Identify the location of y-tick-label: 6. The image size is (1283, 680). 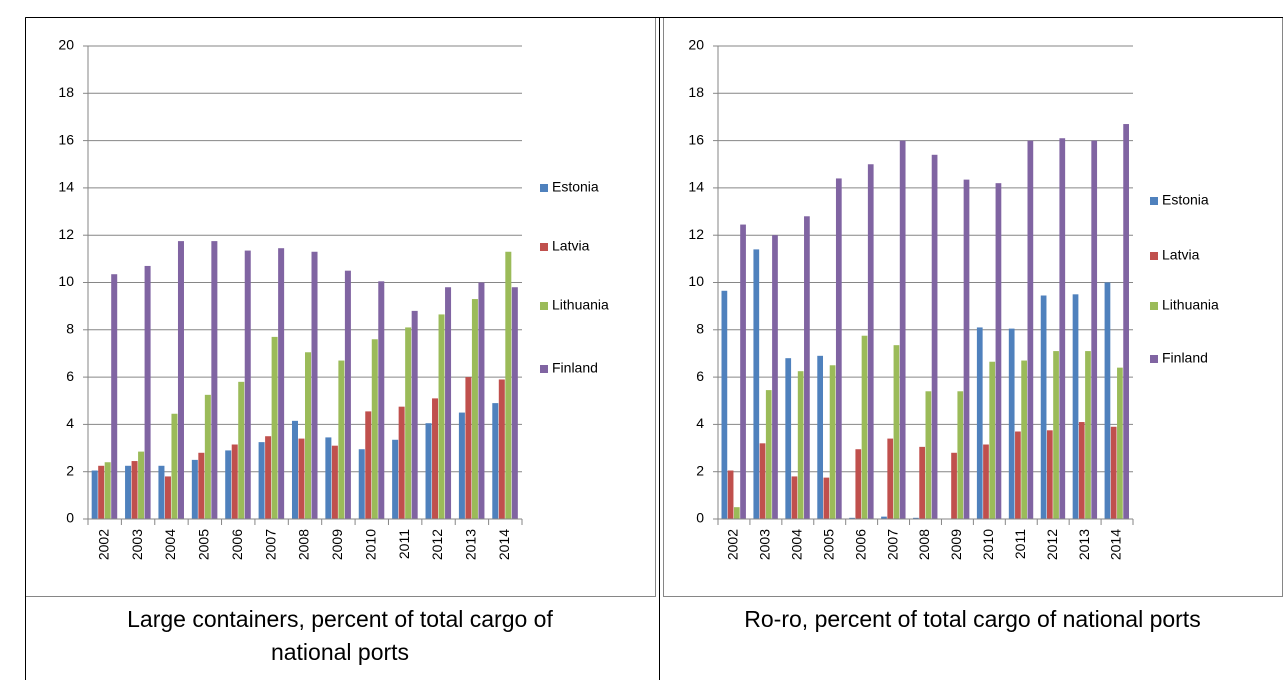
(700, 376).